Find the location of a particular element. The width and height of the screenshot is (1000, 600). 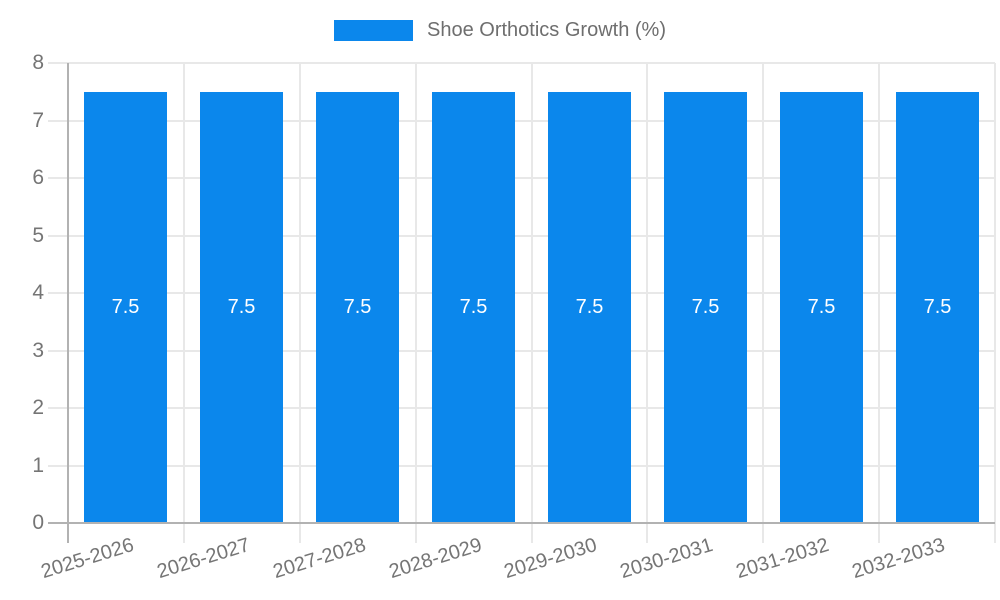

bar-2030-2031: 7.5 is located at coordinates (705, 307).